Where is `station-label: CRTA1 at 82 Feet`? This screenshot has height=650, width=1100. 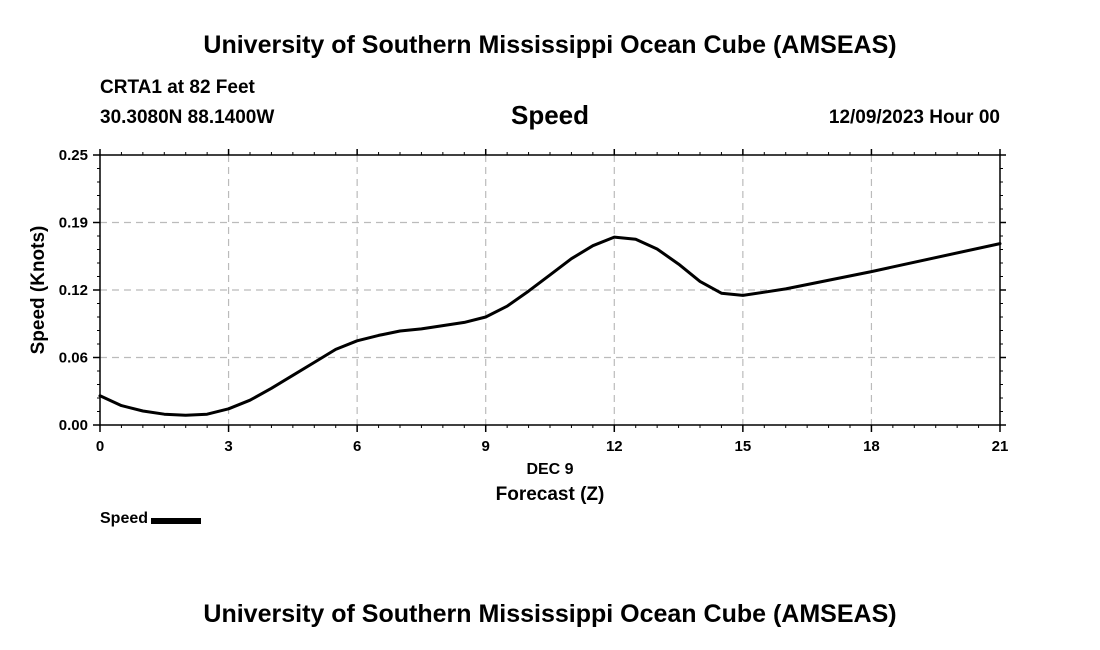 station-label: CRTA1 at 82 Feet is located at coordinates (177, 87).